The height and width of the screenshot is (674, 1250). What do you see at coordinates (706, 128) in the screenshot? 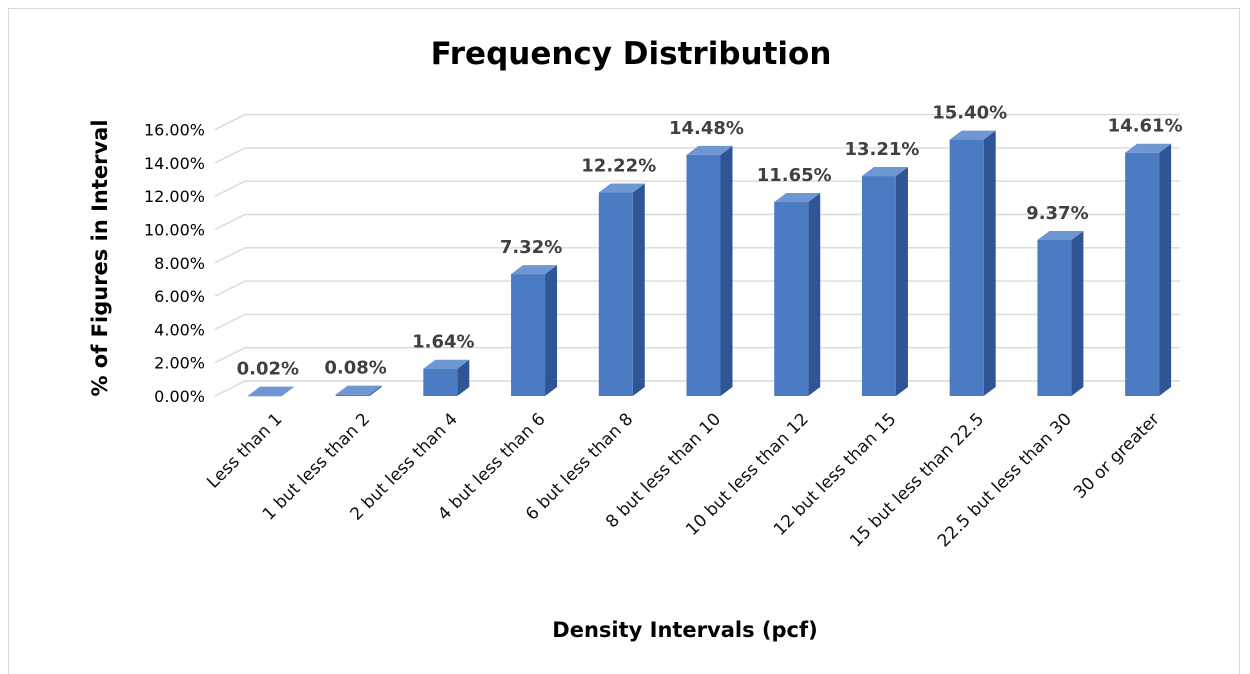
I see `data-label: 14.48%` at bounding box center [706, 128].